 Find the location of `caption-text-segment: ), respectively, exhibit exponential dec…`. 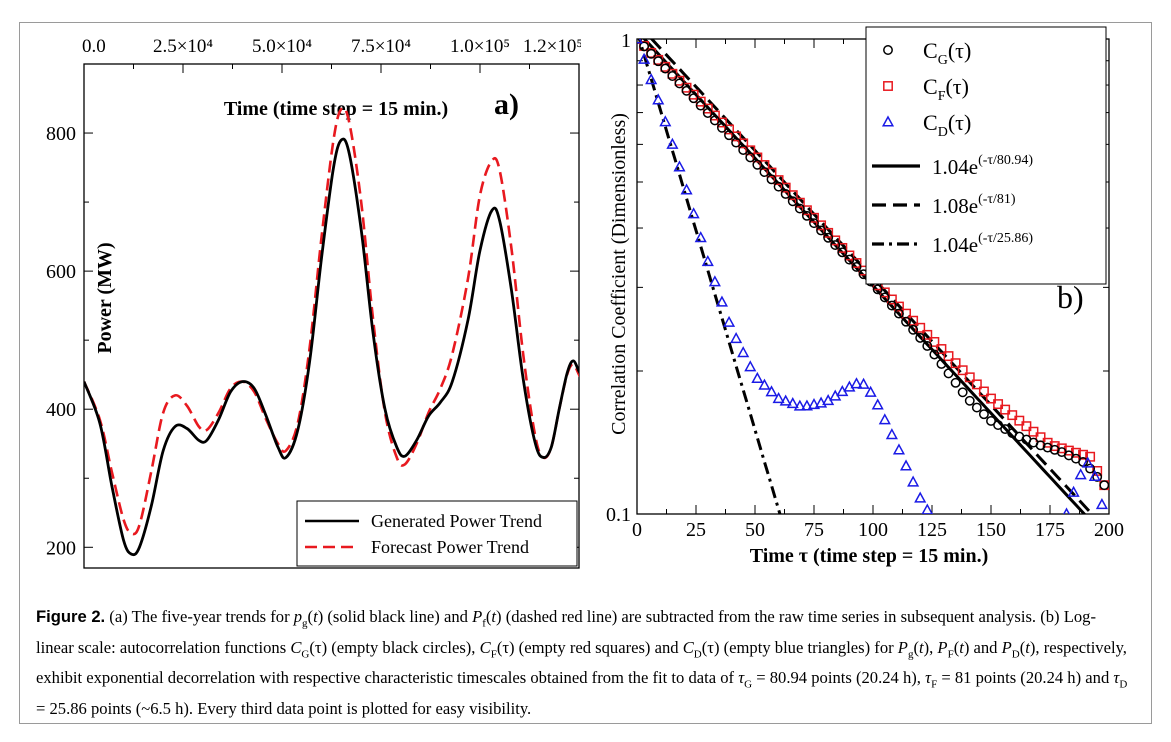

caption-text-segment: ), respectively, exhibit exponential dec… is located at coordinates (581, 662).